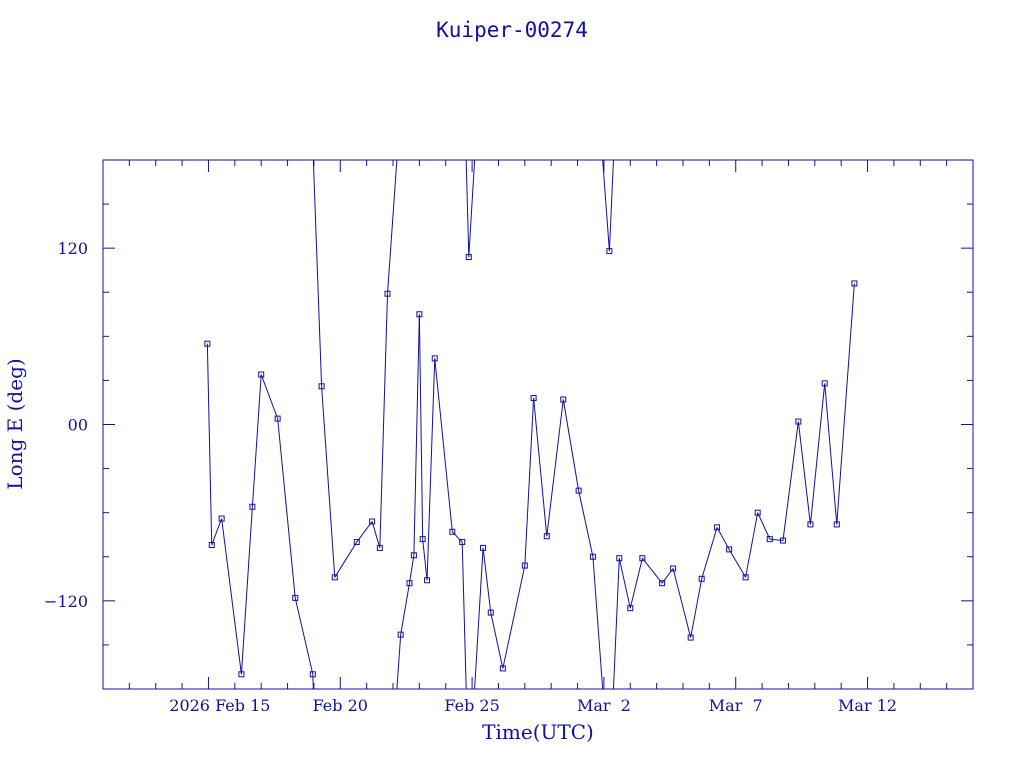 Image resolution: width=1024 pixels, height=768 pixels. What do you see at coordinates (15, 423) in the screenshot?
I see `y-axis-title: Long E (deg)` at bounding box center [15, 423].